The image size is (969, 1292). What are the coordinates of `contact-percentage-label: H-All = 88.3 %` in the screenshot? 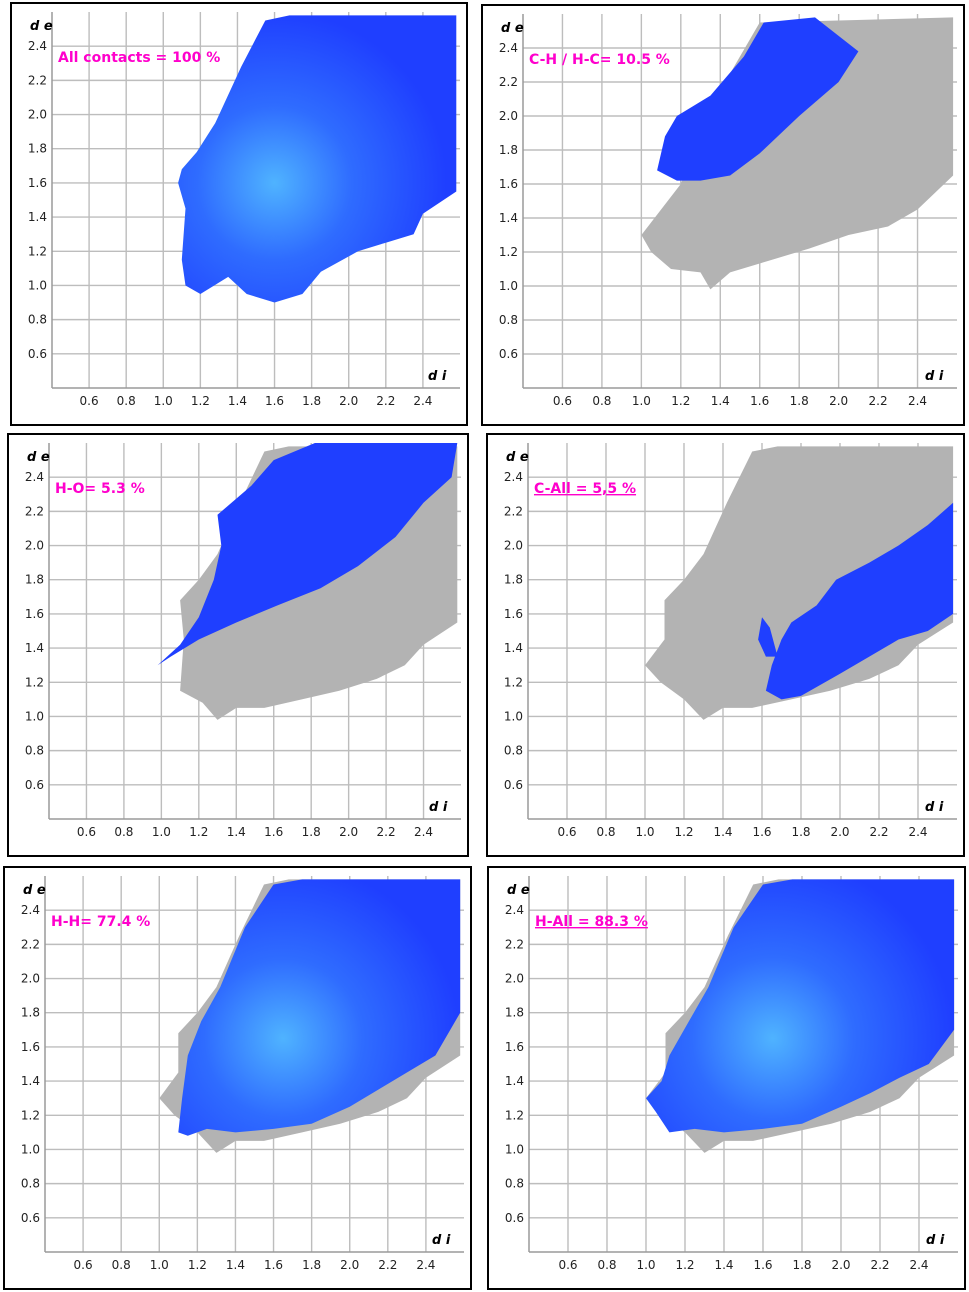 It's located at (591, 922).